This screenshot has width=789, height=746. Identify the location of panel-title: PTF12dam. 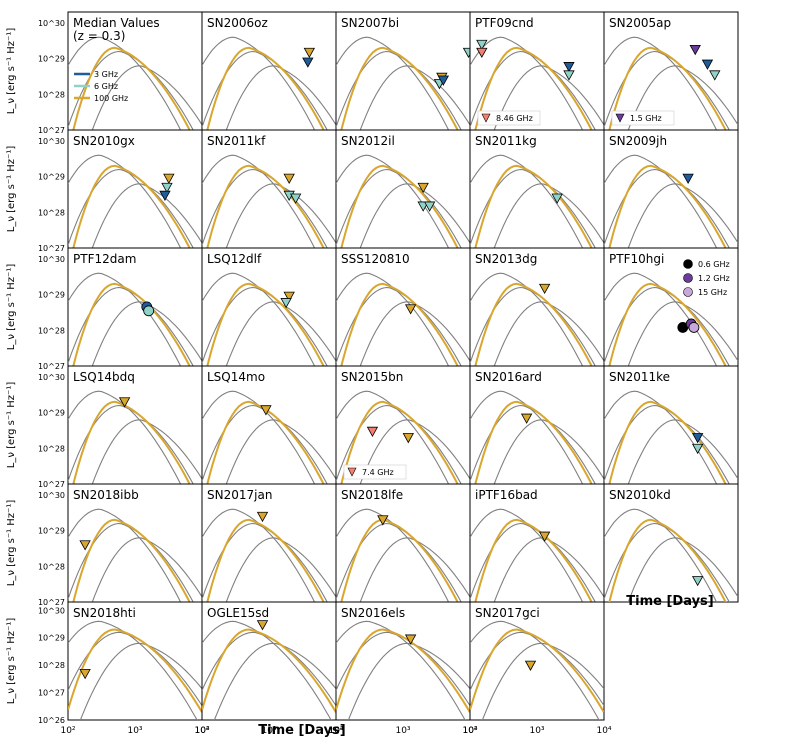
(104, 259).